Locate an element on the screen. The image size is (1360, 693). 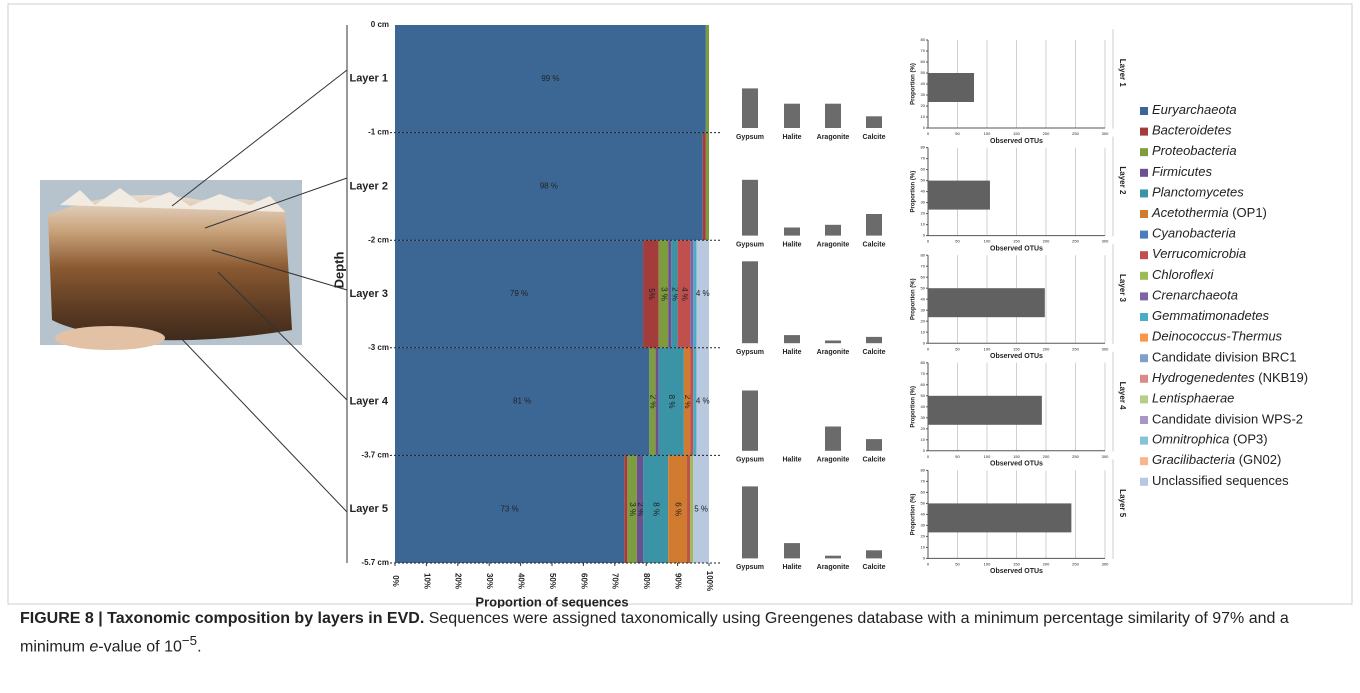
x-tick-label: 250 is located at coordinates (1075, 563).